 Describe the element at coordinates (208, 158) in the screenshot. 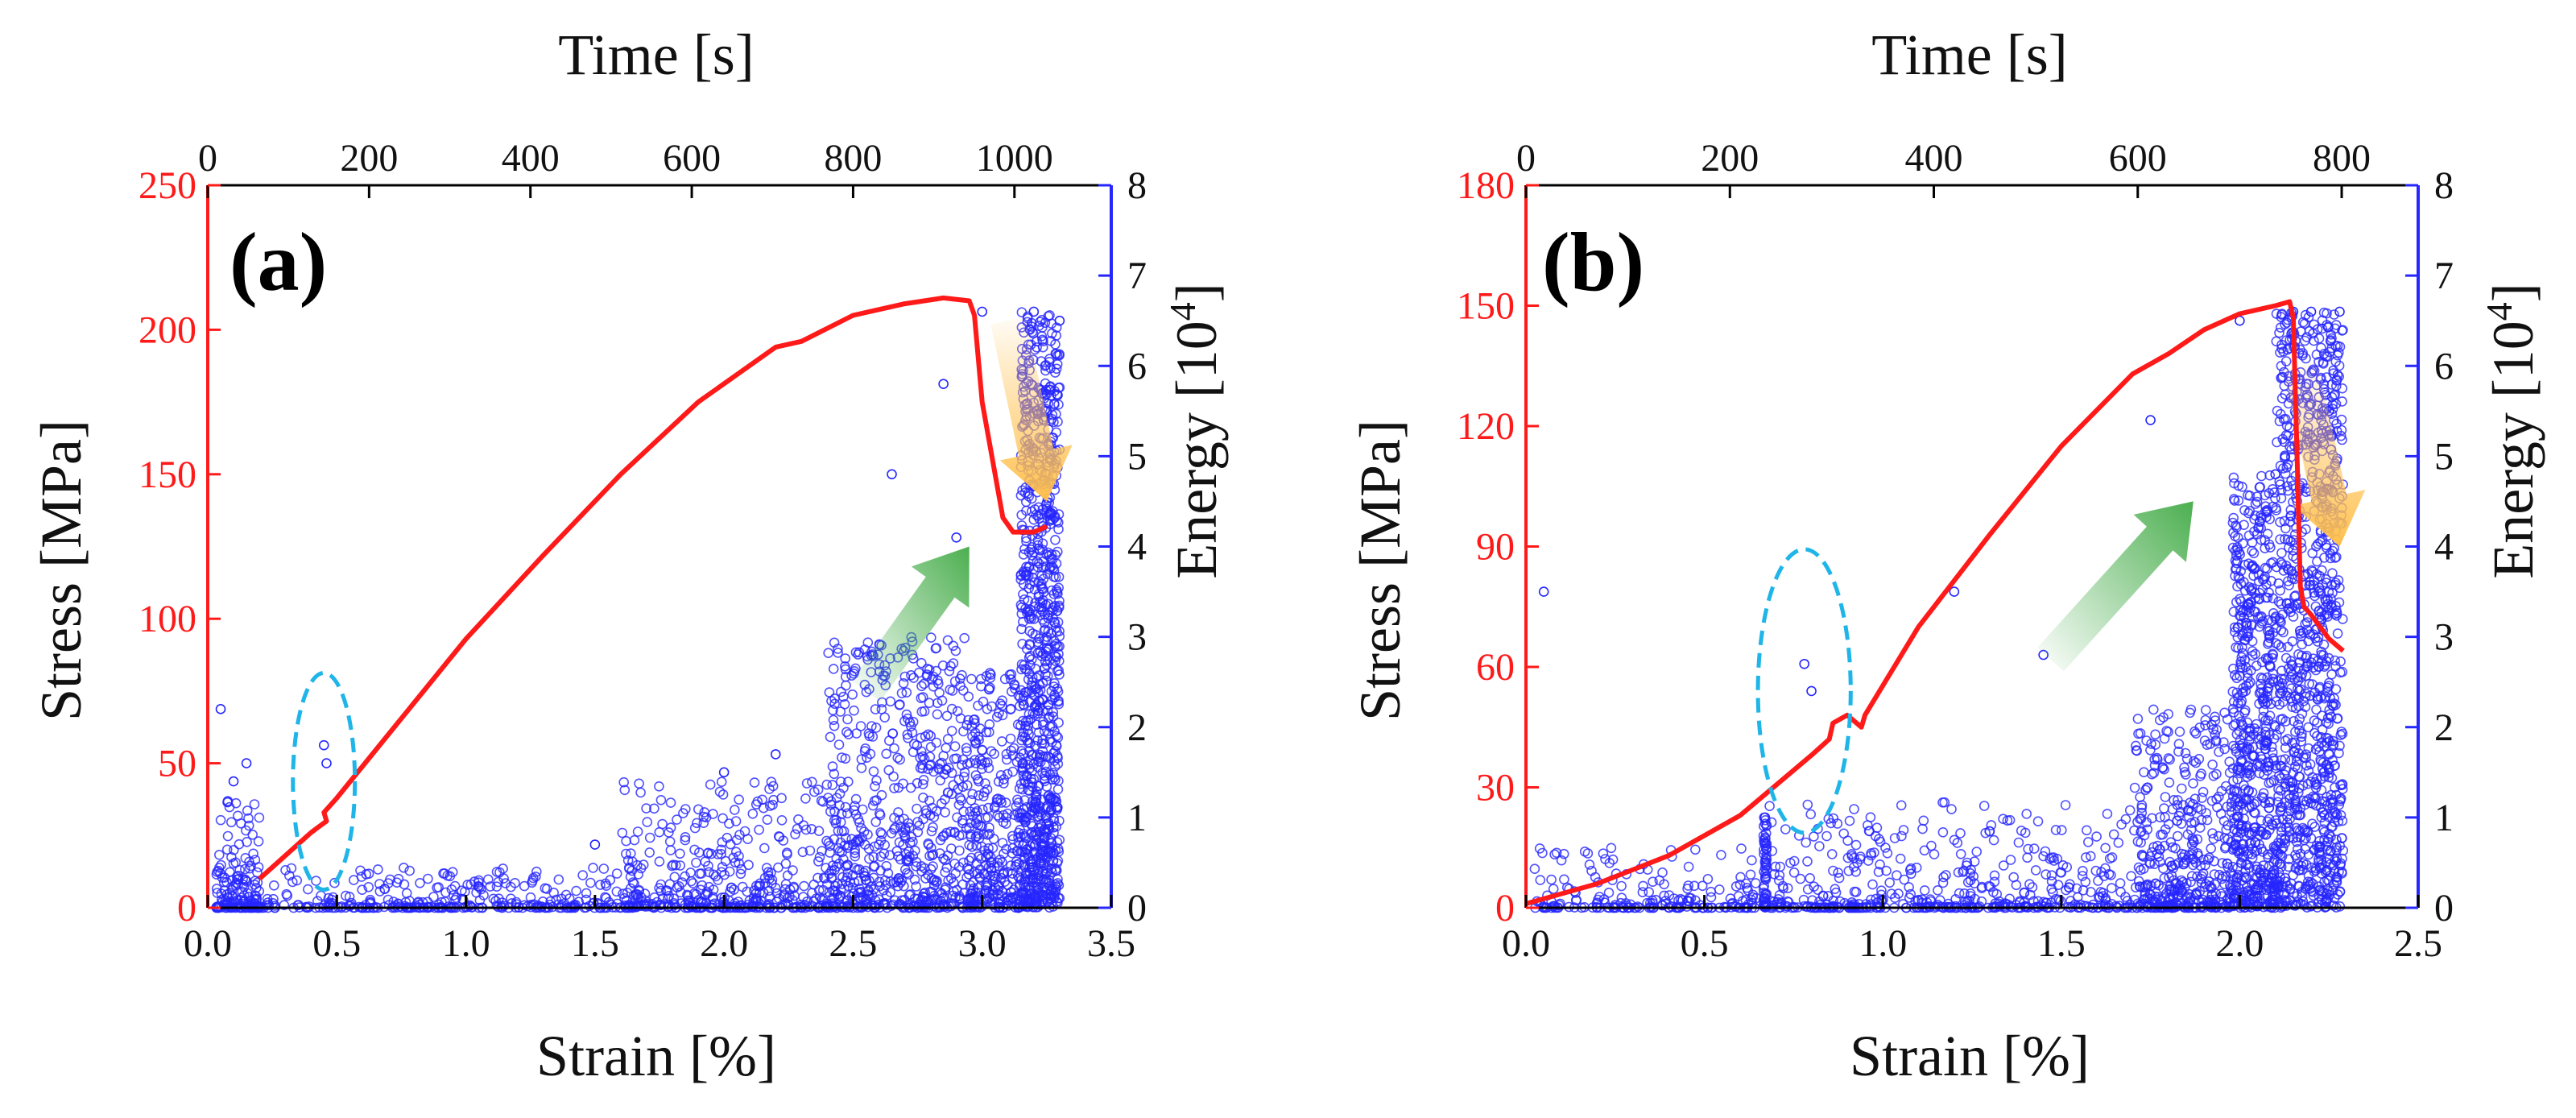

I see `panel-a-x2-tick-label: 0` at that location.